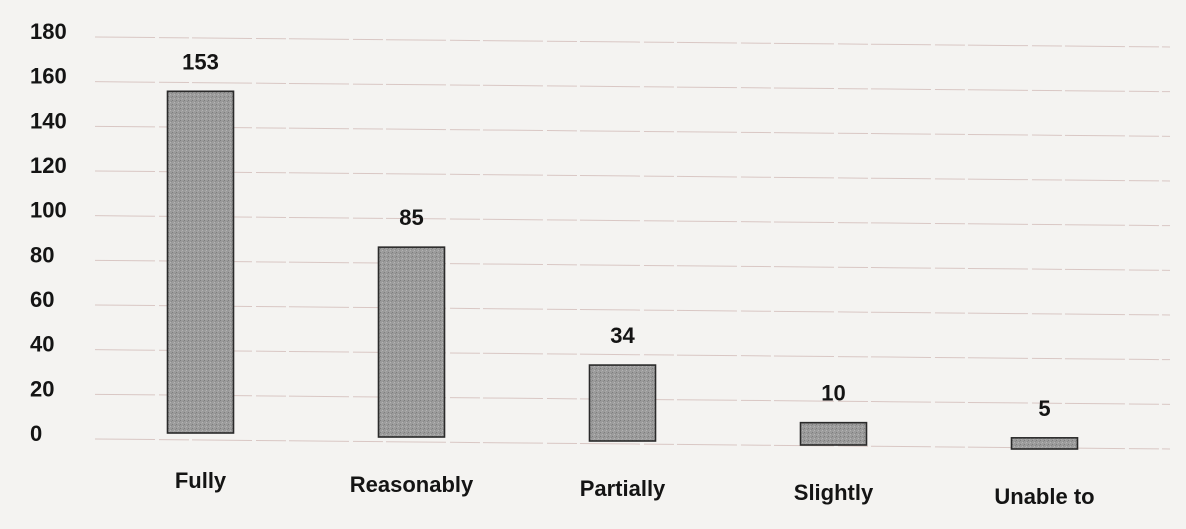 The width and height of the screenshot is (1186, 529). Describe the element at coordinates (36, 433) in the screenshot. I see `y-tick-label: 0` at that location.